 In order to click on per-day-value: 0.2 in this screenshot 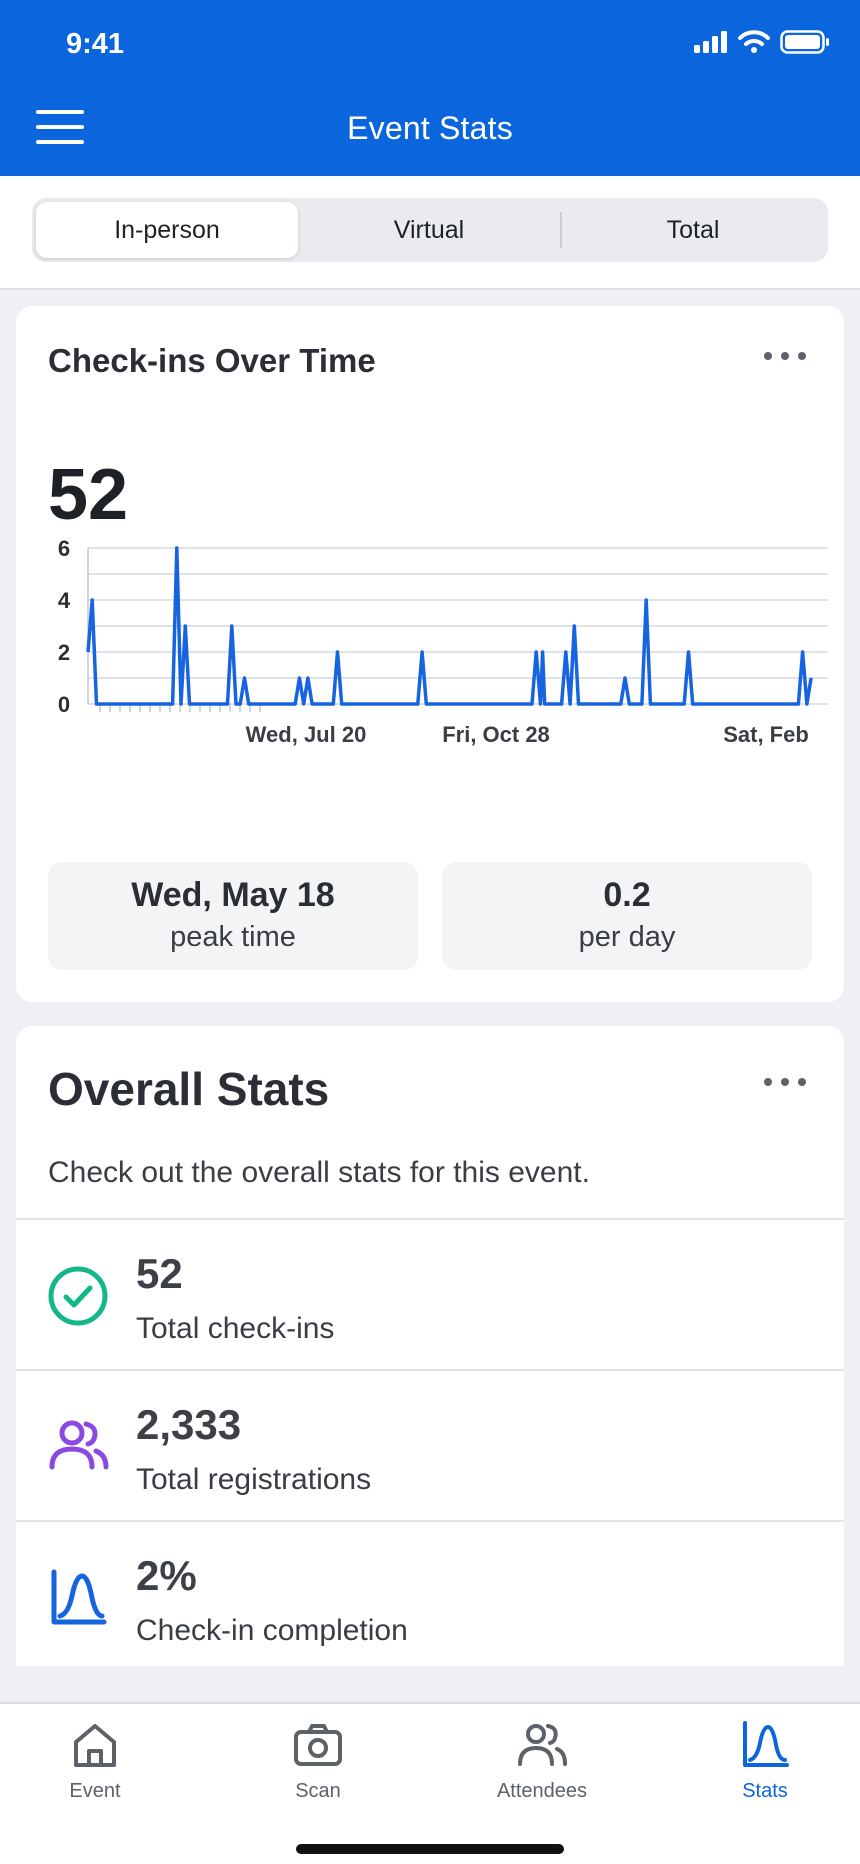, I will do `click(627, 895)`.